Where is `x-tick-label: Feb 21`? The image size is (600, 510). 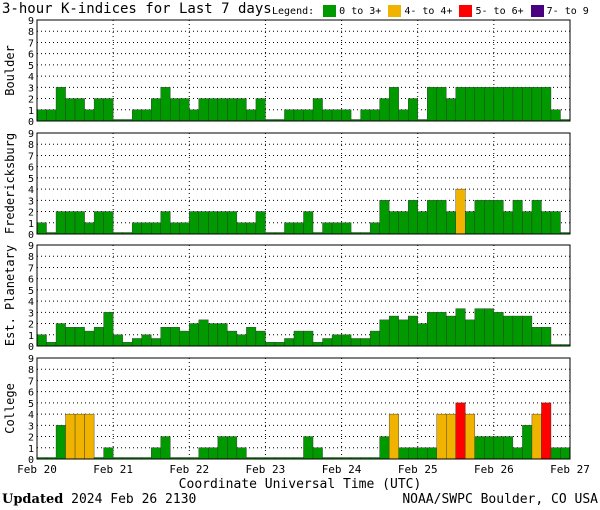 x-tick-label: Feb 21 is located at coordinates (113, 469).